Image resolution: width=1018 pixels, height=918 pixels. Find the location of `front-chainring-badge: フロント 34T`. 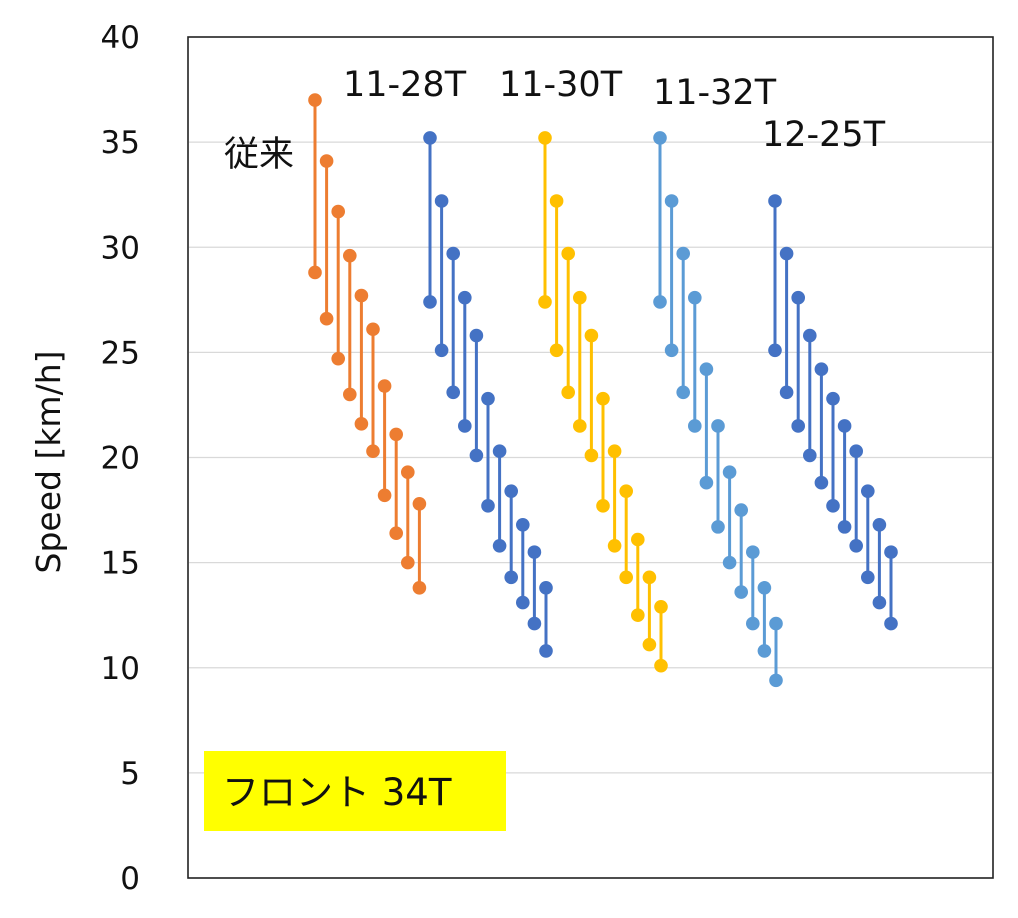

front-chainring-badge: フロント 34T is located at coordinates (355, 791).